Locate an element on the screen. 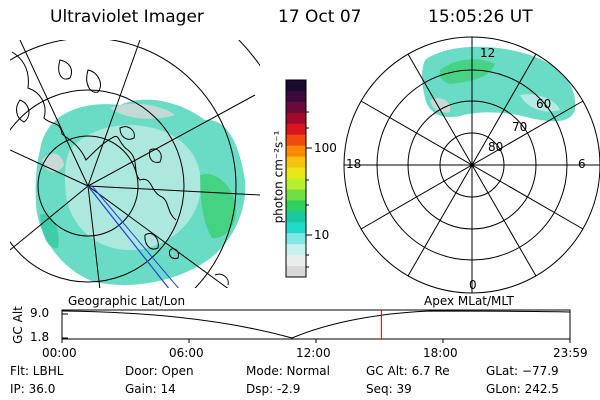  mlt-label-0: 0 is located at coordinates (473, 285).